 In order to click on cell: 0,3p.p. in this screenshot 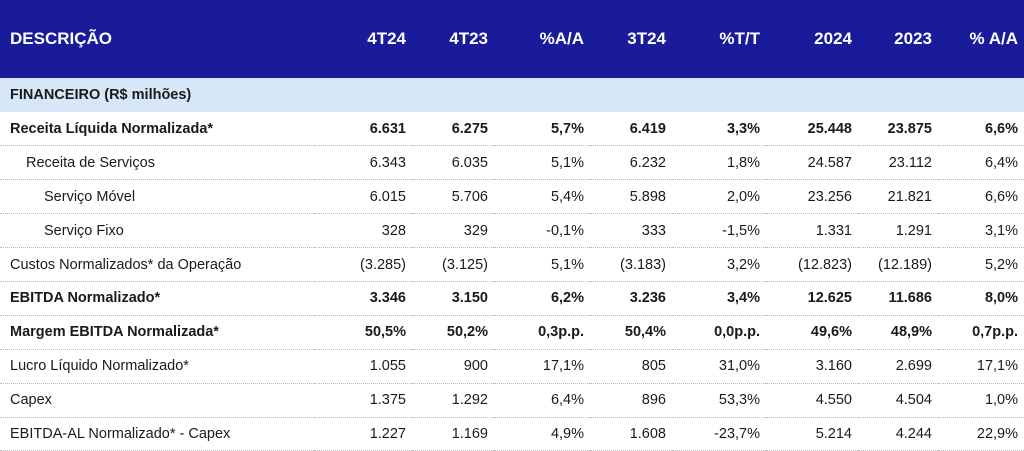, I will do `click(542, 332)`.